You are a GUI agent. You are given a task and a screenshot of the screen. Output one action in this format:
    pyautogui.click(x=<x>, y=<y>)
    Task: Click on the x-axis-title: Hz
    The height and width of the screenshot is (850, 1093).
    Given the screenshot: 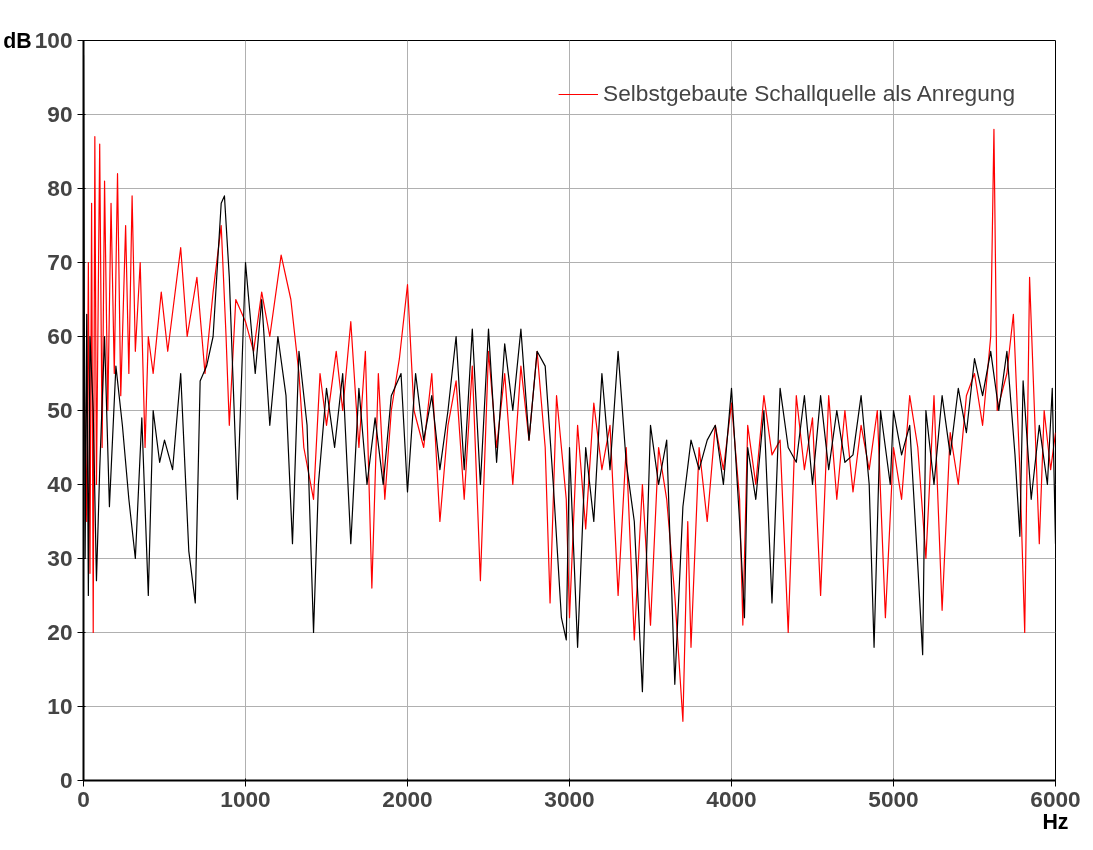 What is the action you would take?
    pyautogui.click(x=1055, y=821)
    